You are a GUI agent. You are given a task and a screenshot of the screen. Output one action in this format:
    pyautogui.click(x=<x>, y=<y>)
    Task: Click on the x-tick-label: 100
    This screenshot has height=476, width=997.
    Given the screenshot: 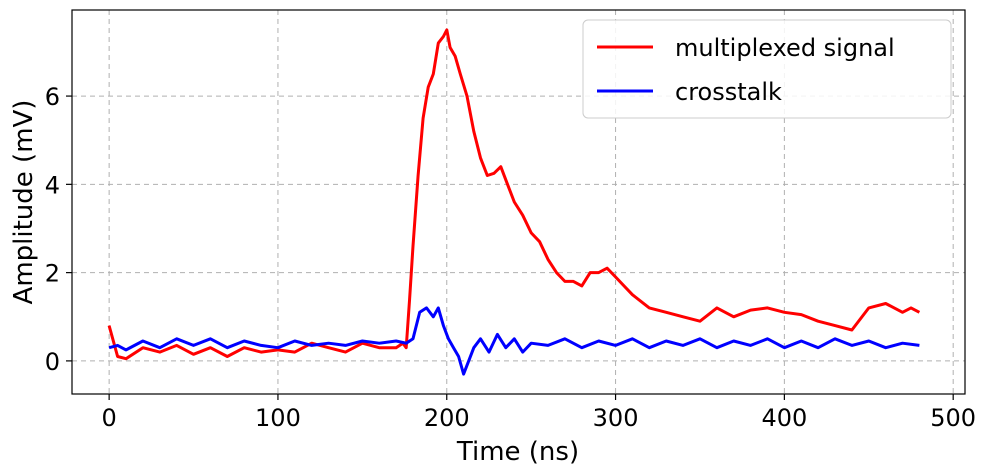 What is the action you would take?
    pyautogui.click(x=278, y=418)
    